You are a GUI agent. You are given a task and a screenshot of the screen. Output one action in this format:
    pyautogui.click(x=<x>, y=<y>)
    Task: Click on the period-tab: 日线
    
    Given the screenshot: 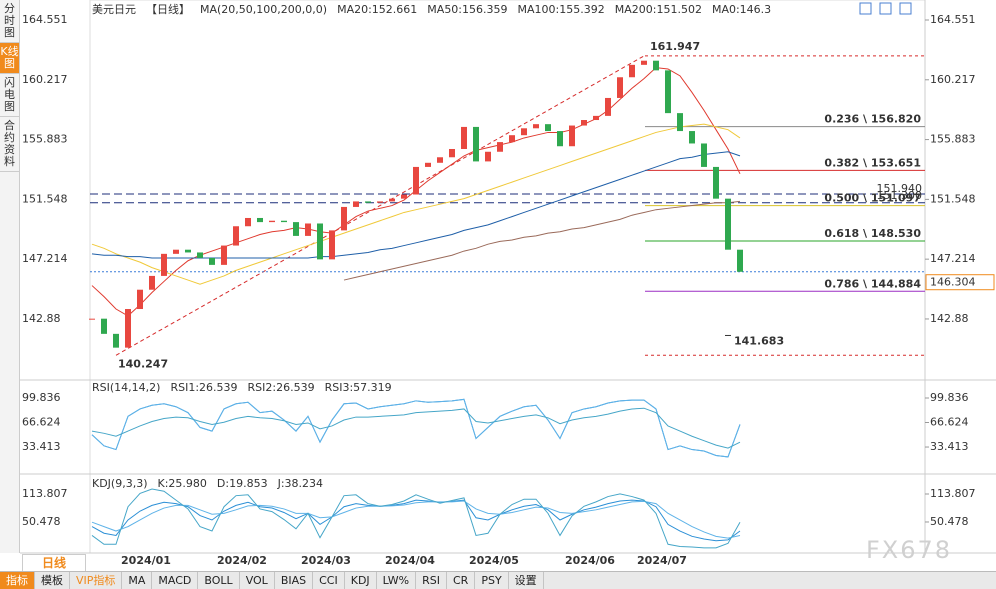 What is the action you would take?
    pyautogui.click(x=54, y=563)
    